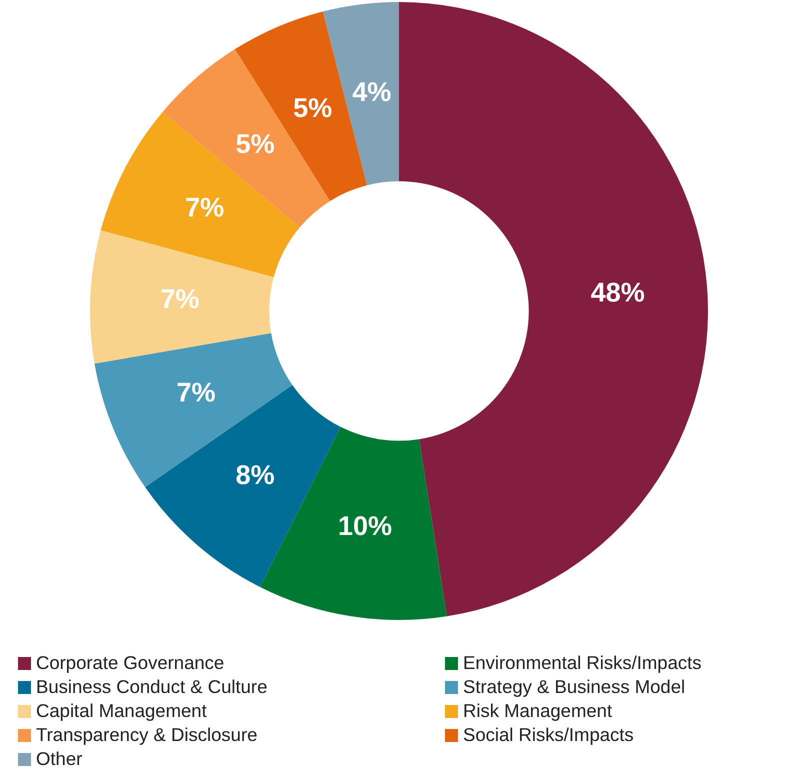  I want to click on legend-label: Corporate Governance, so click(130, 663).